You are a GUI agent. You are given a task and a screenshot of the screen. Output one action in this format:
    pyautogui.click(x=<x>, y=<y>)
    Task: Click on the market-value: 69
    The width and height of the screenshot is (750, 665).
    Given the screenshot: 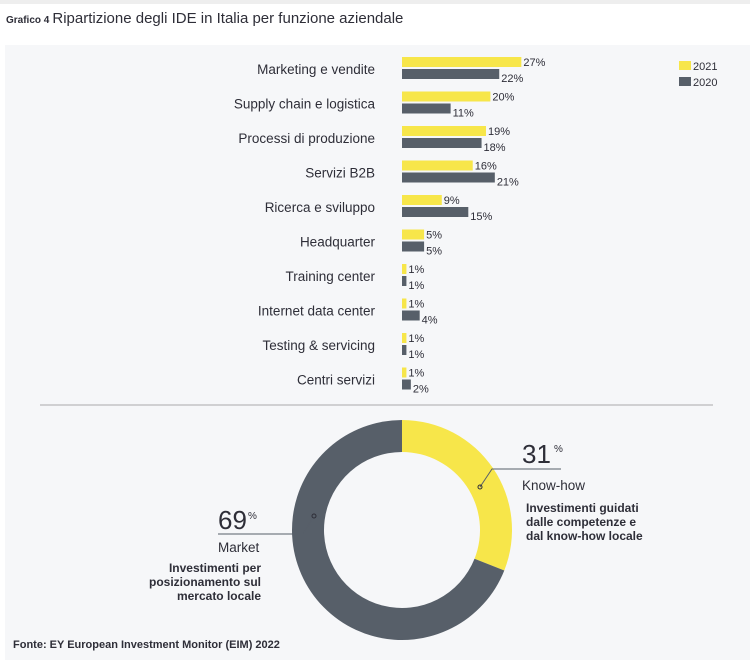 What is the action you would take?
    pyautogui.click(x=232, y=520)
    